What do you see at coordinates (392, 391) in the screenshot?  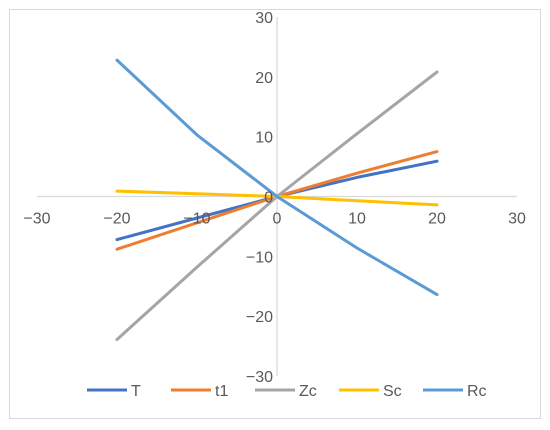 I see `legend-label: Sc` at bounding box center [392, 391].